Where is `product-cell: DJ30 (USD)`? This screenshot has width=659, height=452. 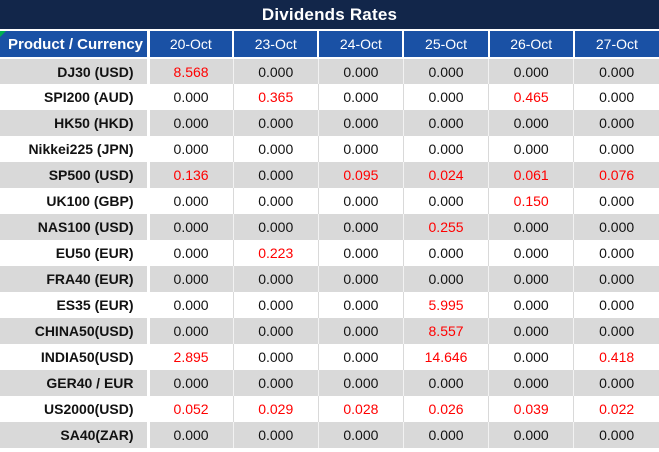
product-cell: DJ30 (USD) is located at coordinates (75, 71).